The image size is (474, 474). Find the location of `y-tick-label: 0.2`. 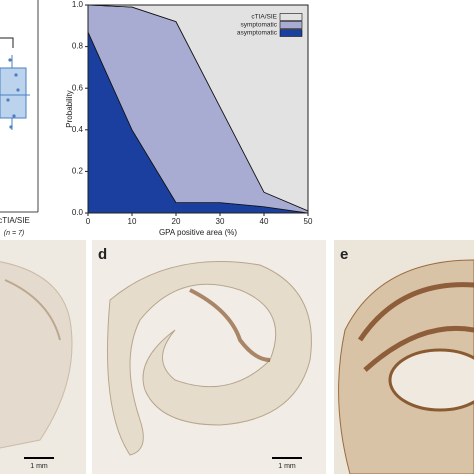

y-tick-label: 0.2 is located at coordinates (78, 171).